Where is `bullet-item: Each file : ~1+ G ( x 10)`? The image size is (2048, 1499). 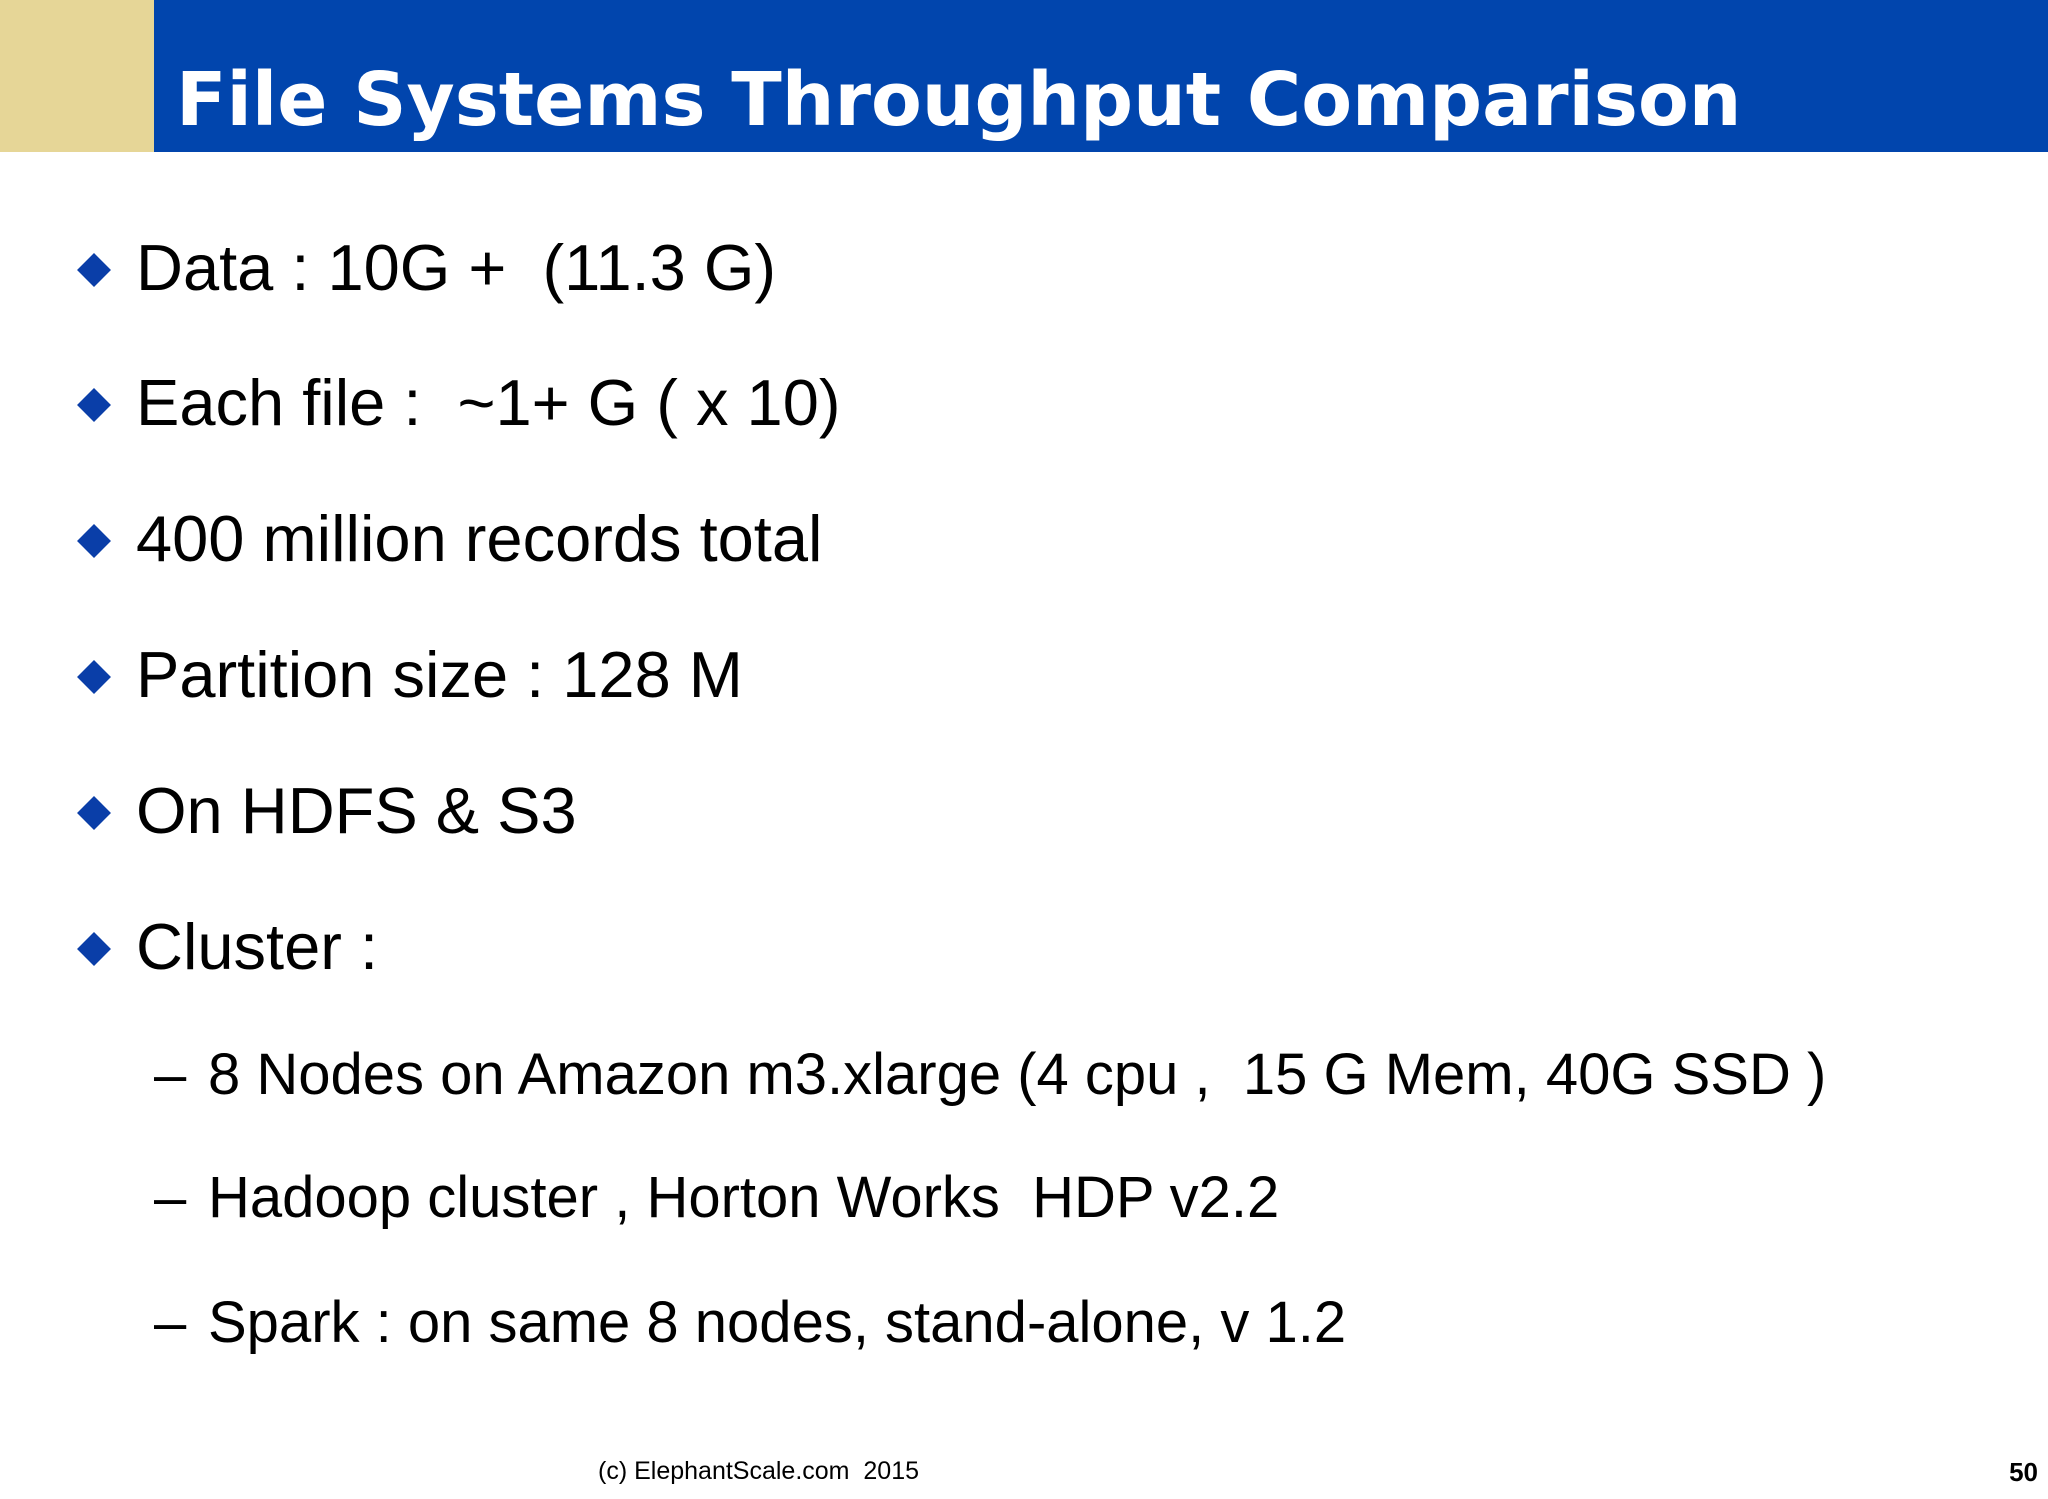 bullet-item: Each file : ~1+ G ( x 10) is located at coordinates (1024, 403).